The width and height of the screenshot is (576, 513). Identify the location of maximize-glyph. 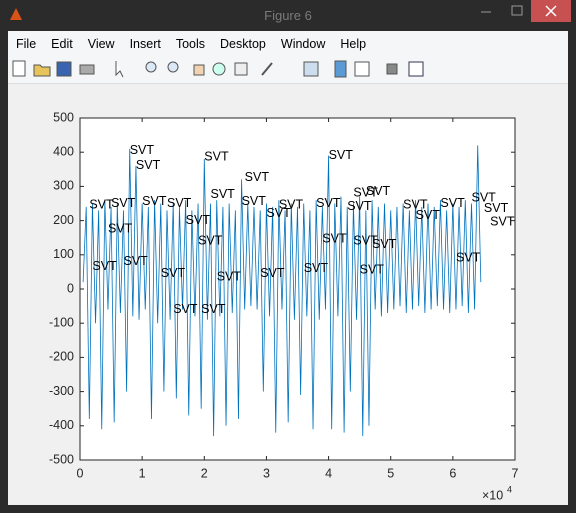
(517, 10).